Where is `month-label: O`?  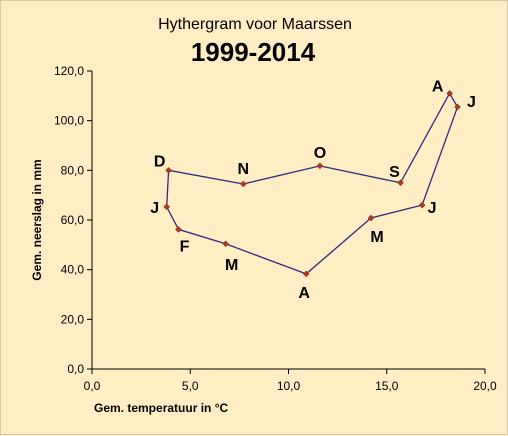 month-label: O is located at coordinates (320, 153).